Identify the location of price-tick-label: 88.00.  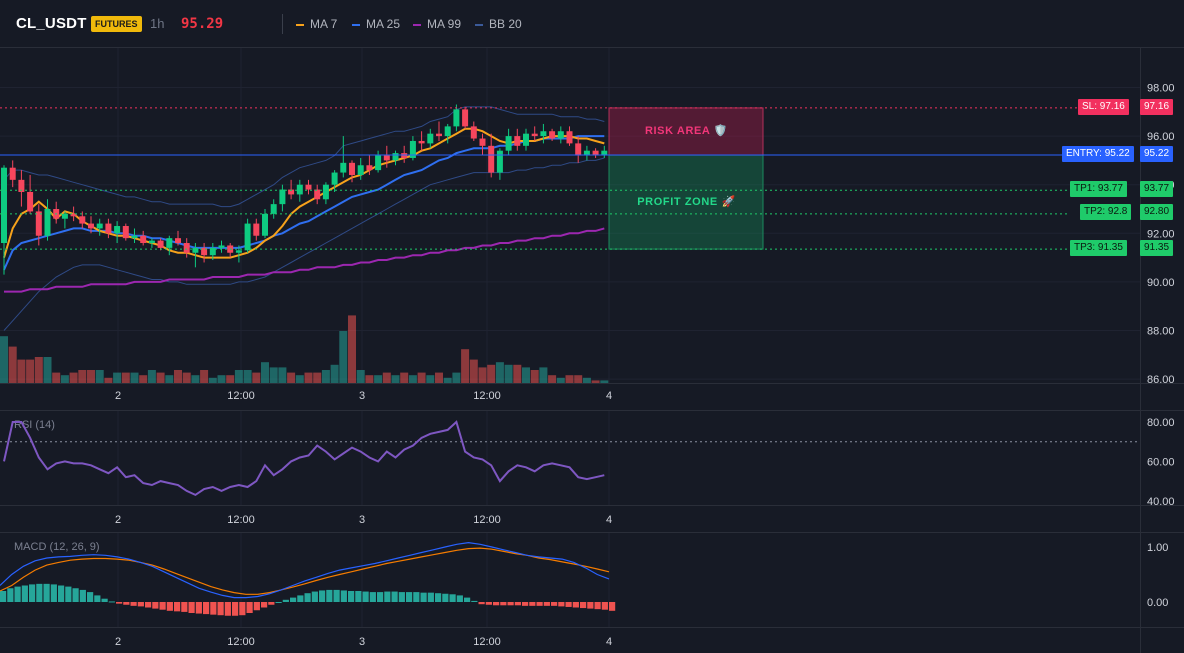
(1161, 332).